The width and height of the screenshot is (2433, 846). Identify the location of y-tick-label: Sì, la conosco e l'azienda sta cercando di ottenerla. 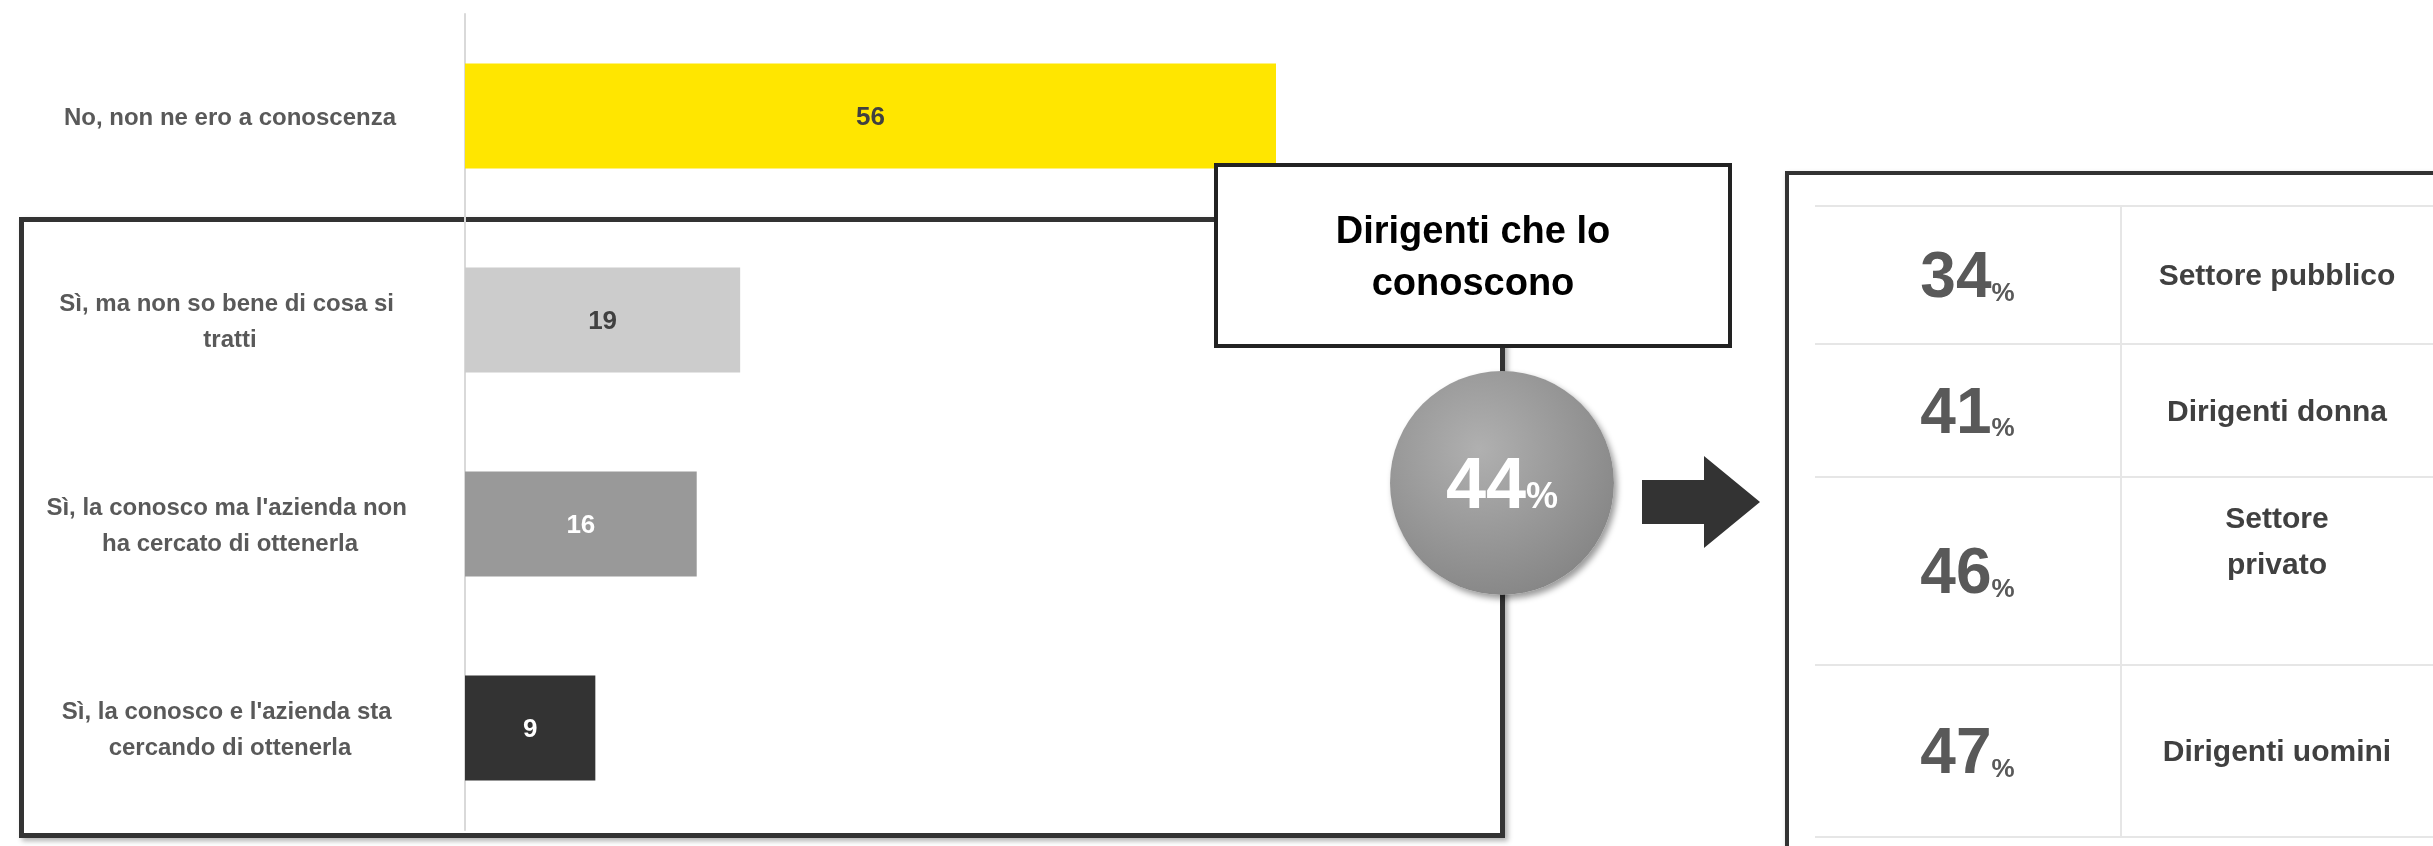
(230, 728).